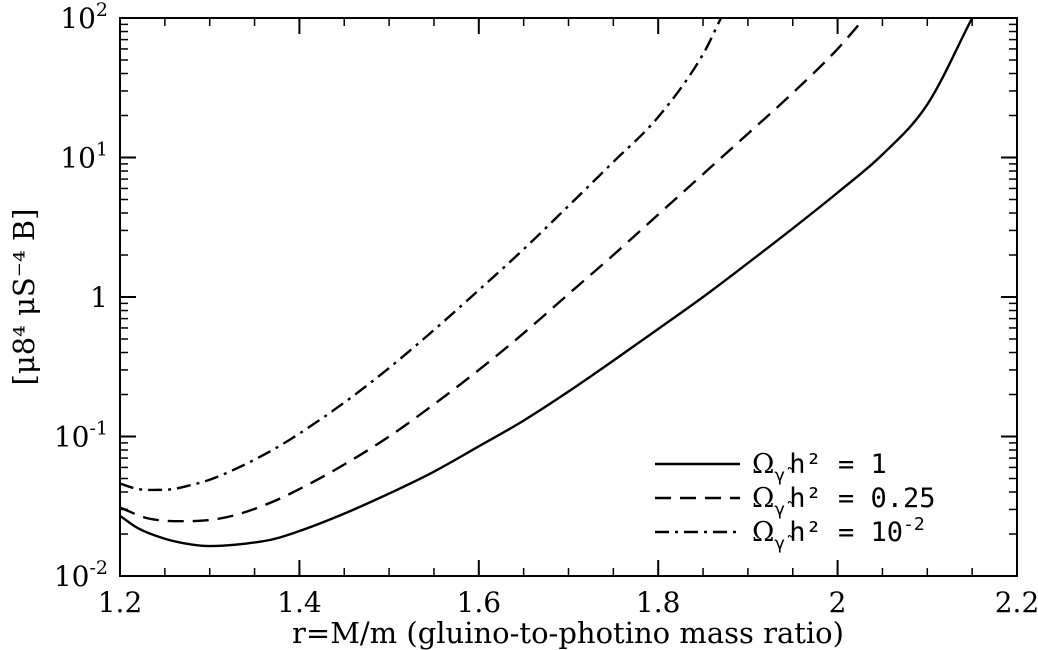 This screenshot has width=1038, height=650. What do you see at coordinates (838, 602) in the screenshot?
I see `x-tick-label: 2` at bounding box center [838, 602].